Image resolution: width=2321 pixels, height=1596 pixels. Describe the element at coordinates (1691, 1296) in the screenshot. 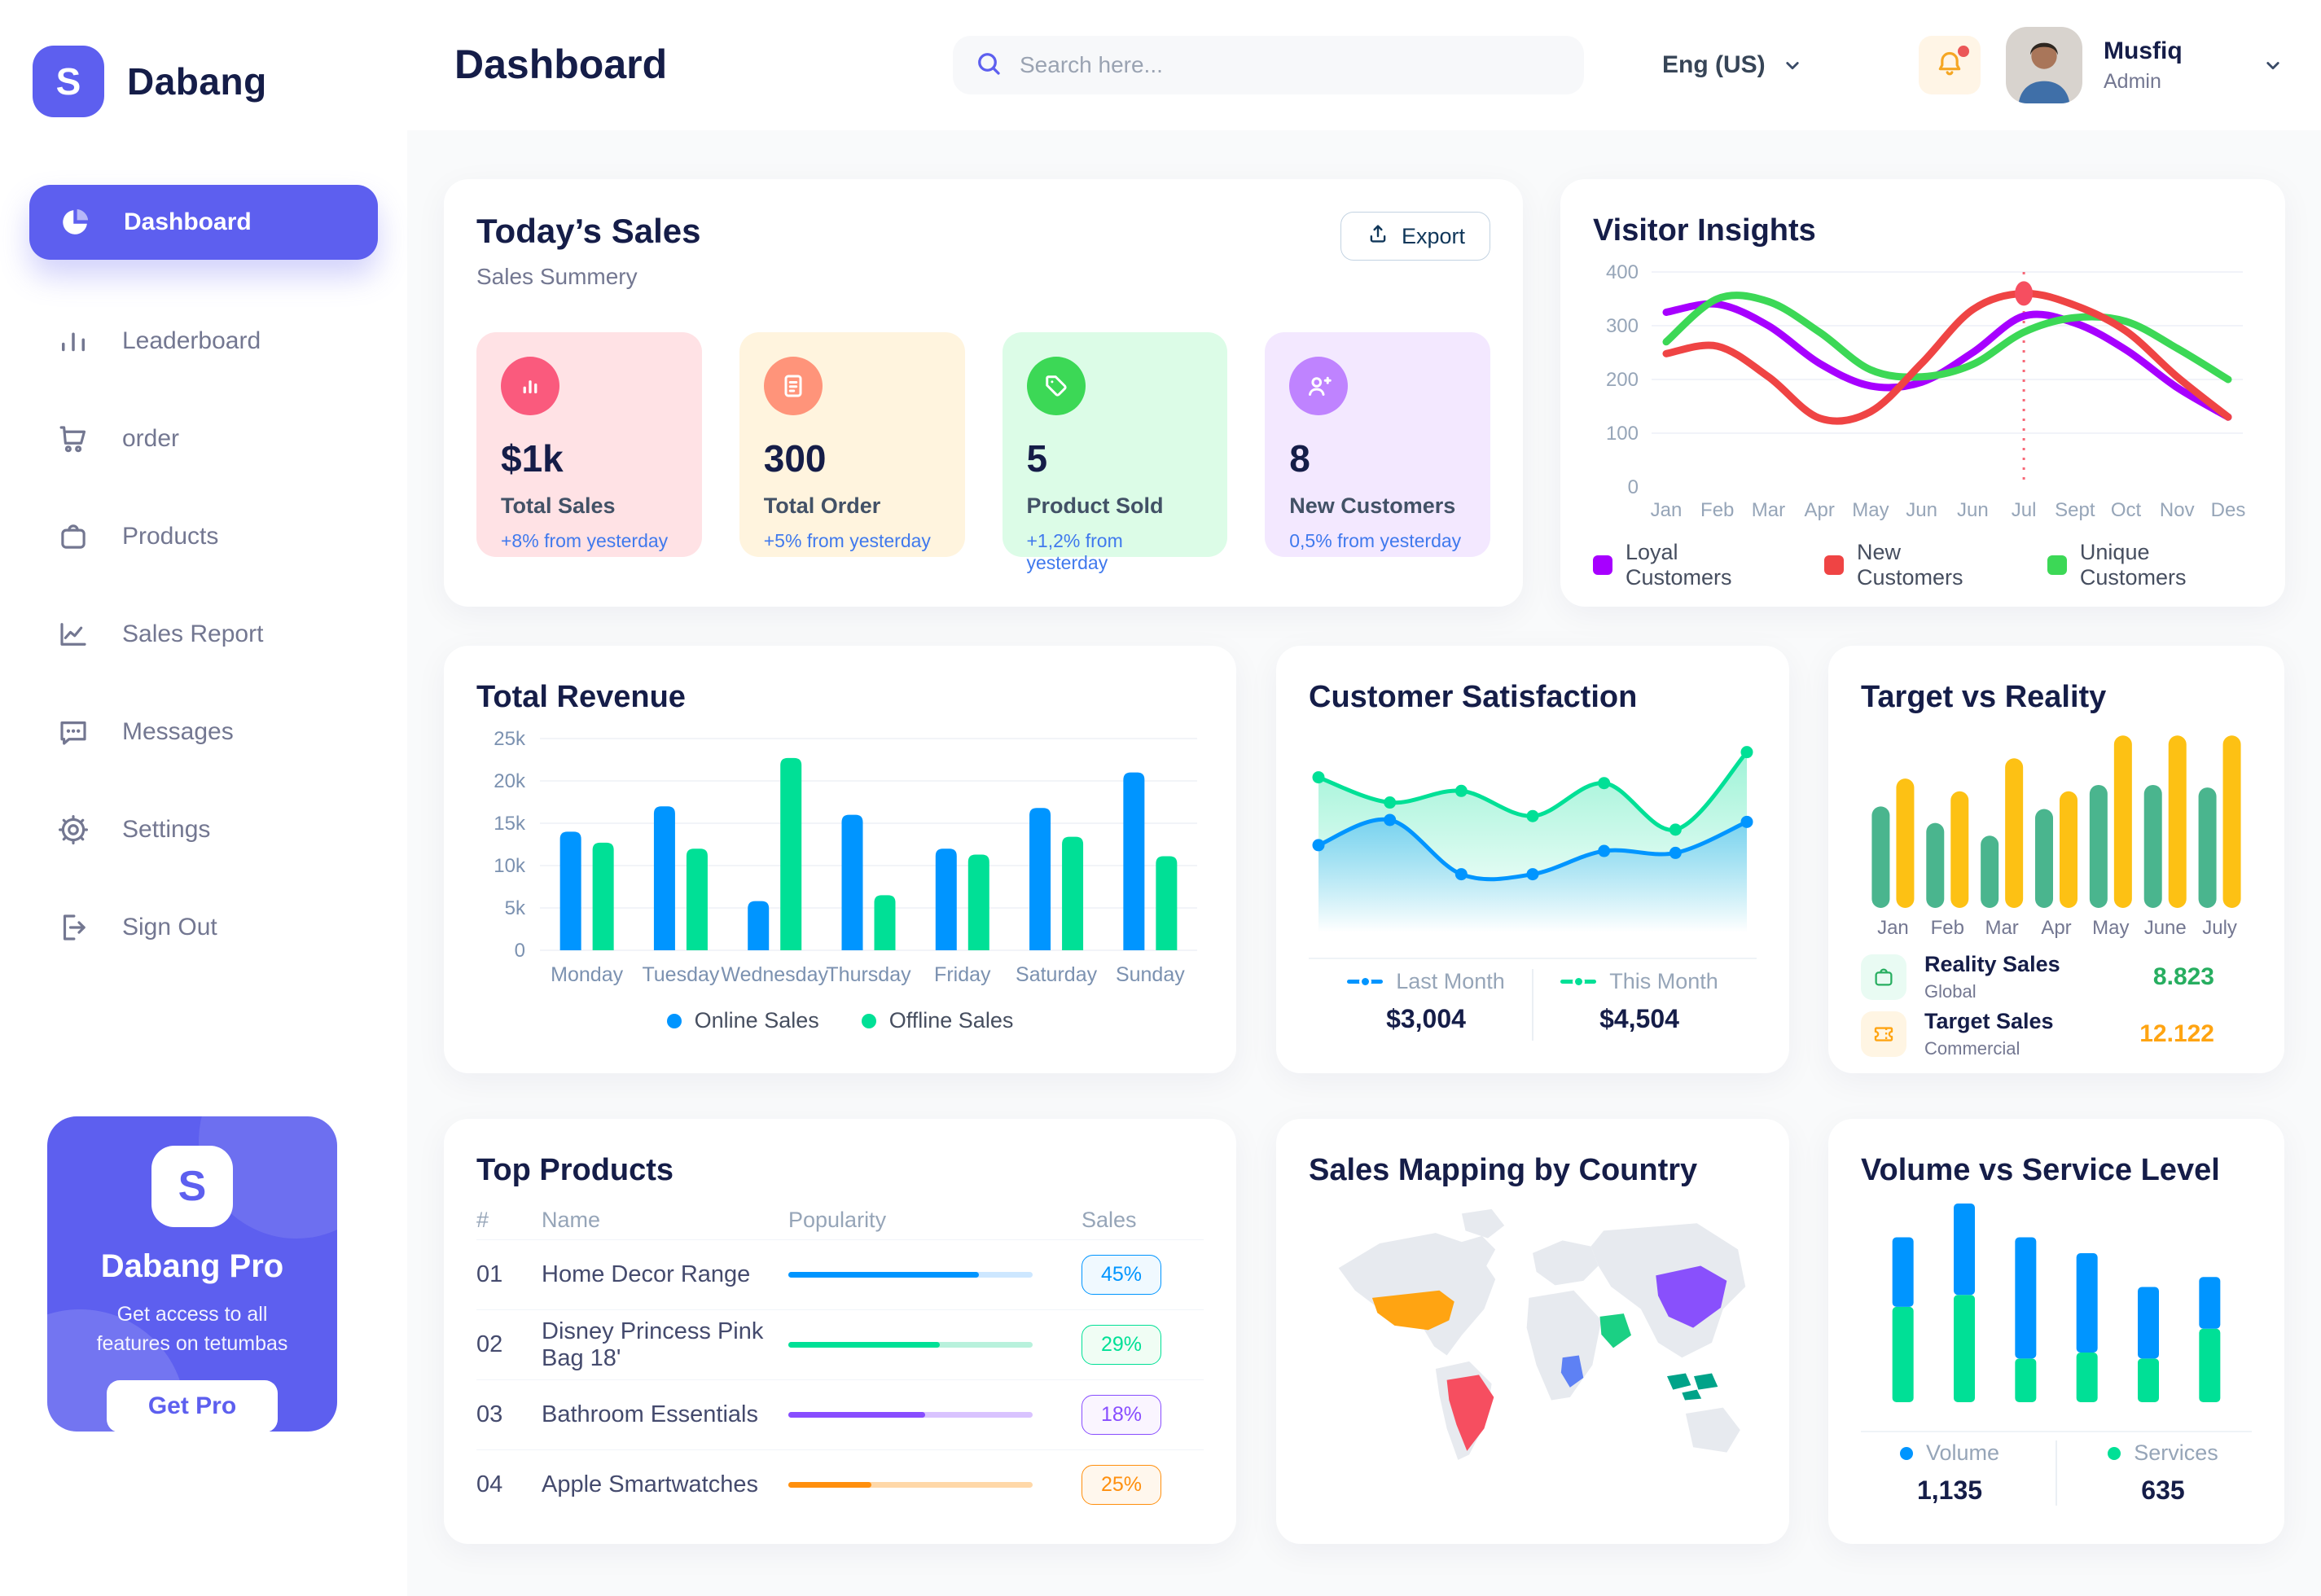

I see `country-china` at that location.